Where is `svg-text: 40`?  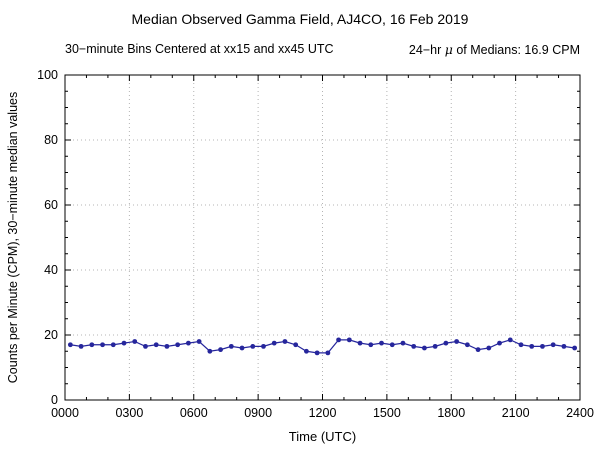 svg-text: 40 is located at coordinates (51, 270).